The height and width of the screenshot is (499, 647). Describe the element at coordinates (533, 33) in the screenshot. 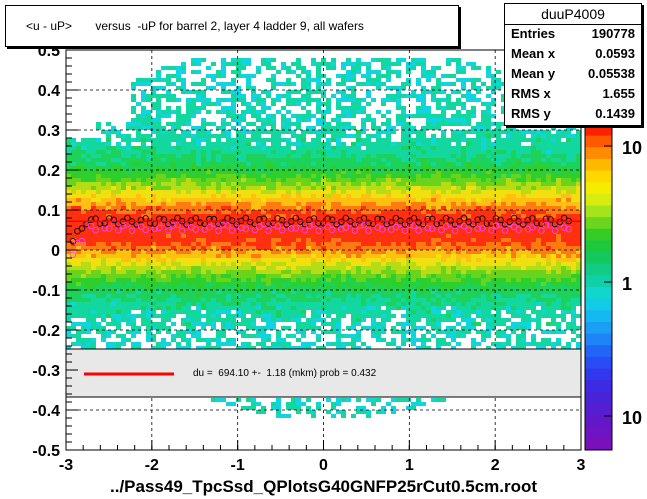

I see `stats-key: Entries` at that location.